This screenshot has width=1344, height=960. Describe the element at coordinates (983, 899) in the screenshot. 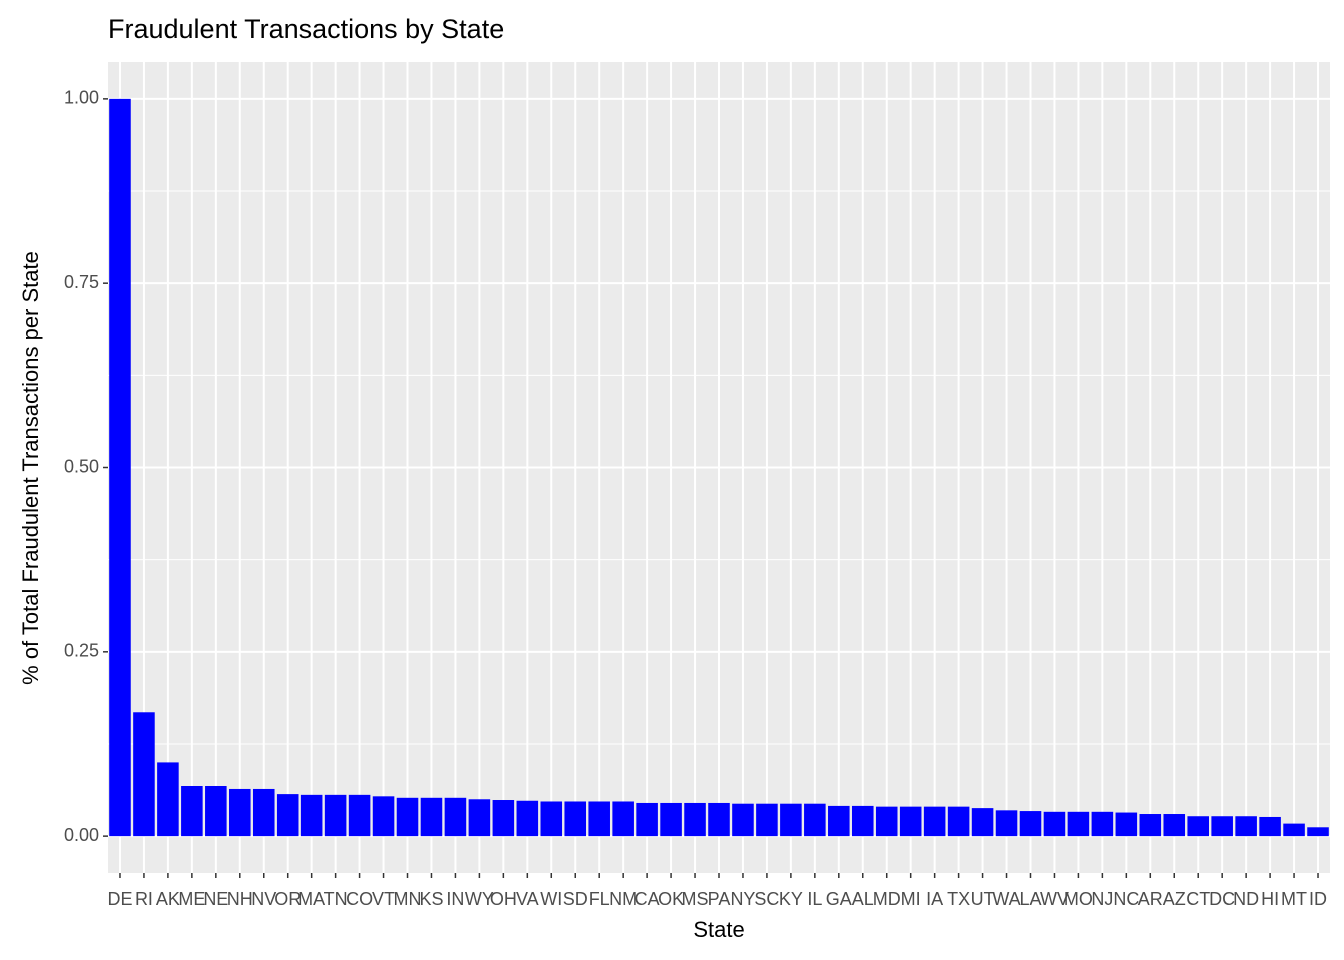

I see `x-tick-label: UT` at that location.